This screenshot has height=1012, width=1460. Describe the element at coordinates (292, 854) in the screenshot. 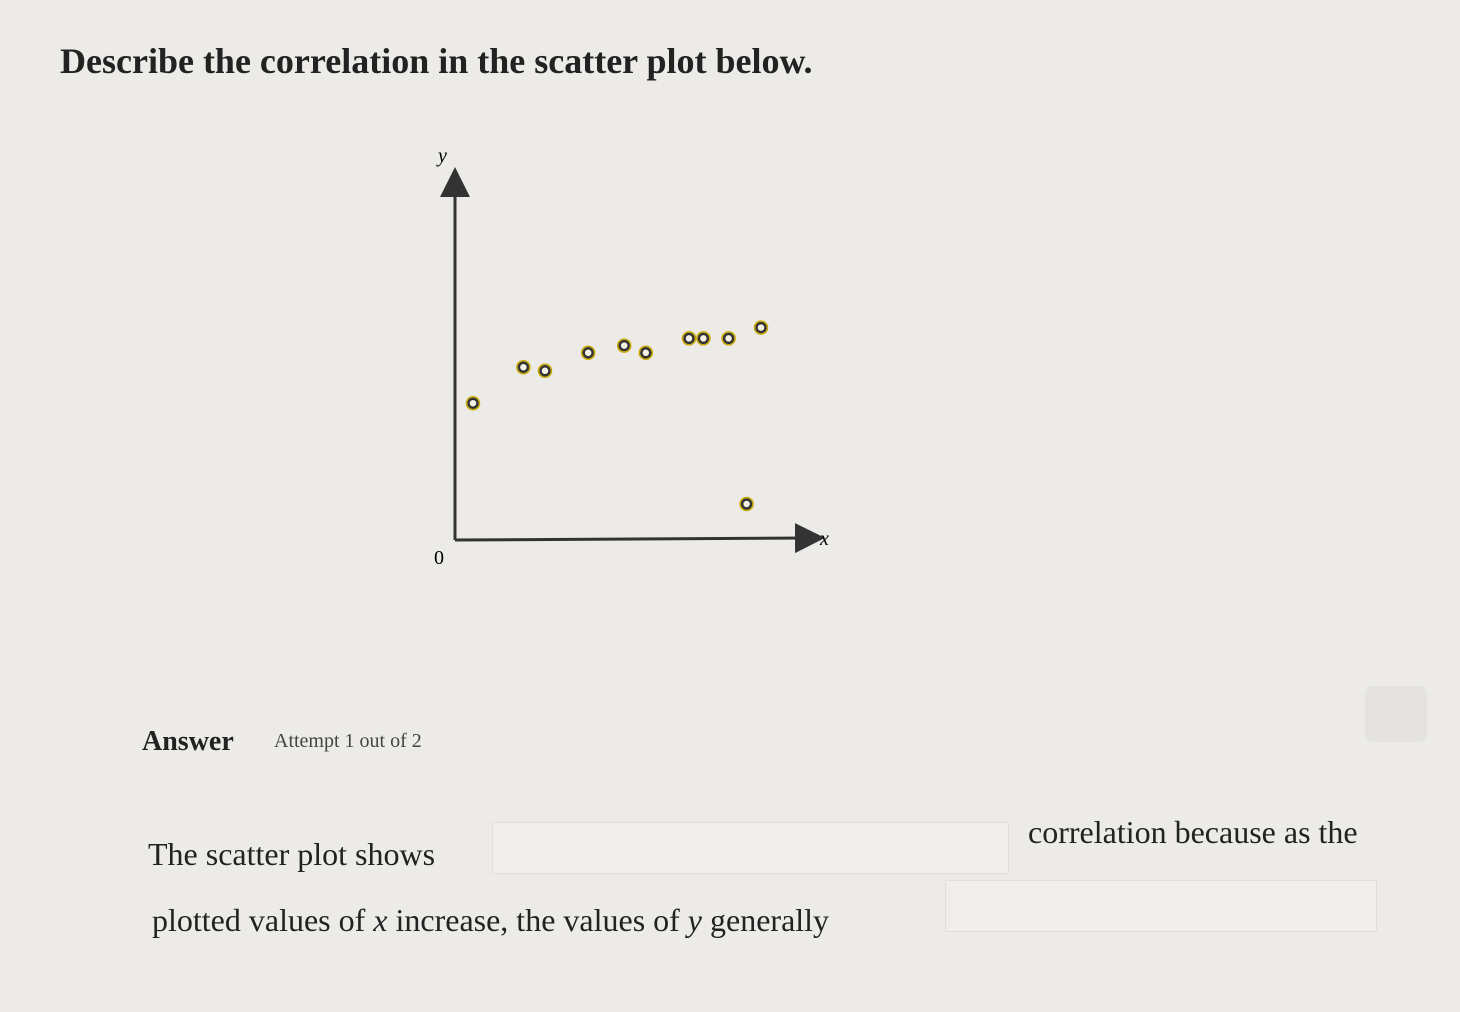

I see `sentence-start: The scatter plot shows` at that location.